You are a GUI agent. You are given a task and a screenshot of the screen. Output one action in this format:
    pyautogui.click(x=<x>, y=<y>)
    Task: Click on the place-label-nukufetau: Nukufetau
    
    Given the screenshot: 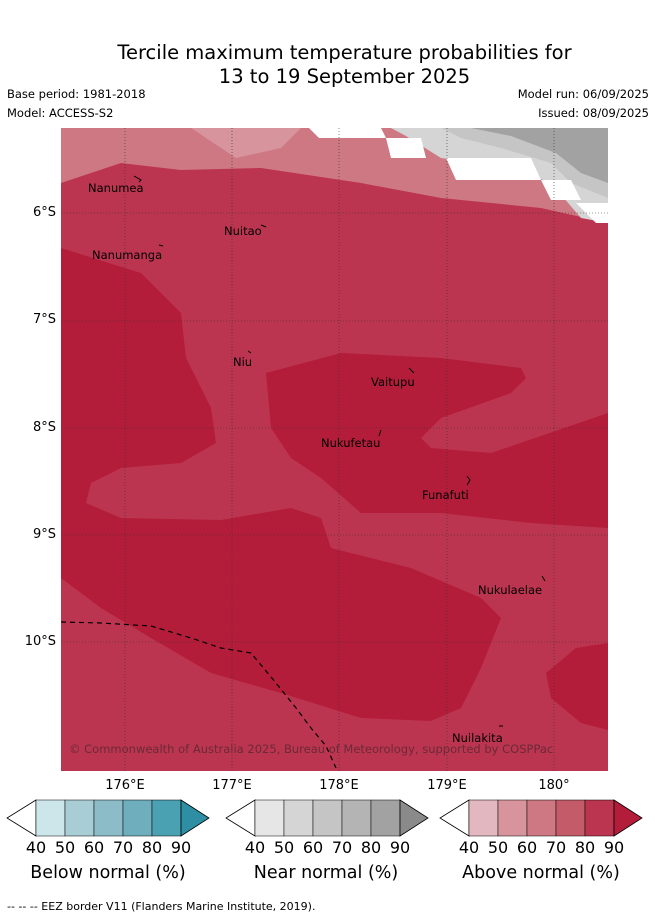 What is the action you would take?
    pyautogui.click(x=351, y=443)
    